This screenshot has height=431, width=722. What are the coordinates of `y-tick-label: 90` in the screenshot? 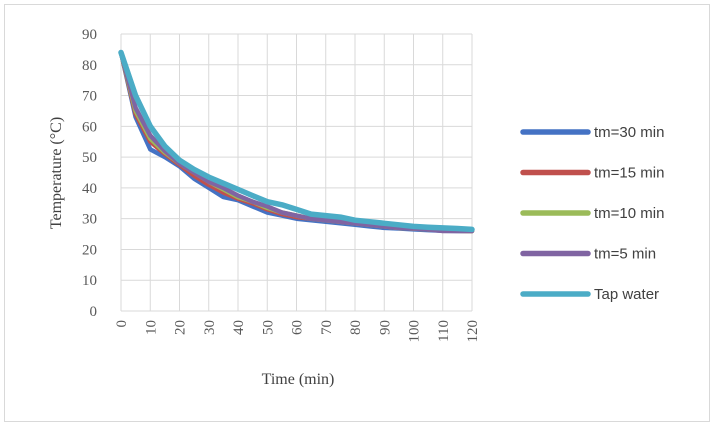 It's located at (89, 35).